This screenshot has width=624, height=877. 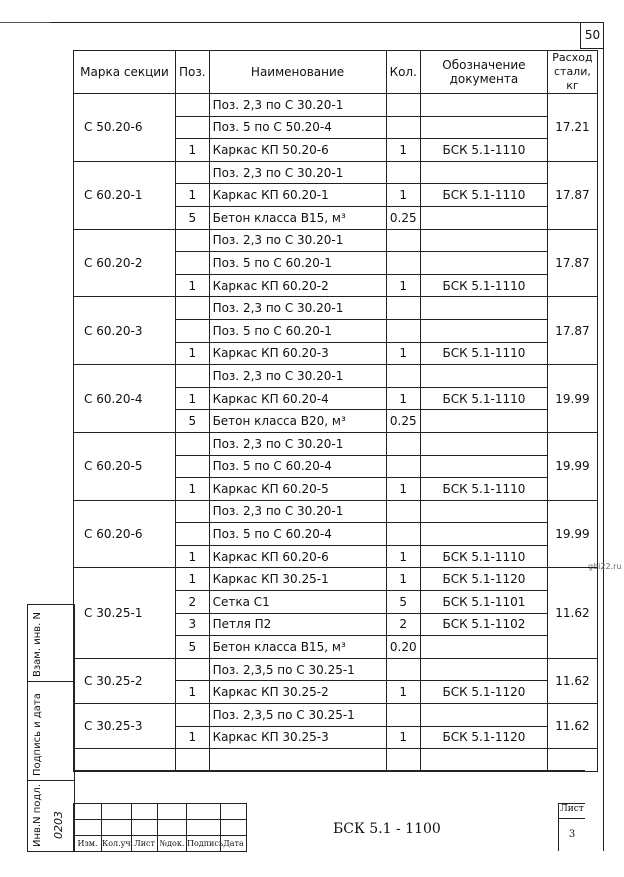 What do you see at coordinates (336, 556) in the screenshot?
I see `table-row: 1 Каркас КП 60.20-6 1 БСК 5.1-1110` at bounding box center [336, 556].